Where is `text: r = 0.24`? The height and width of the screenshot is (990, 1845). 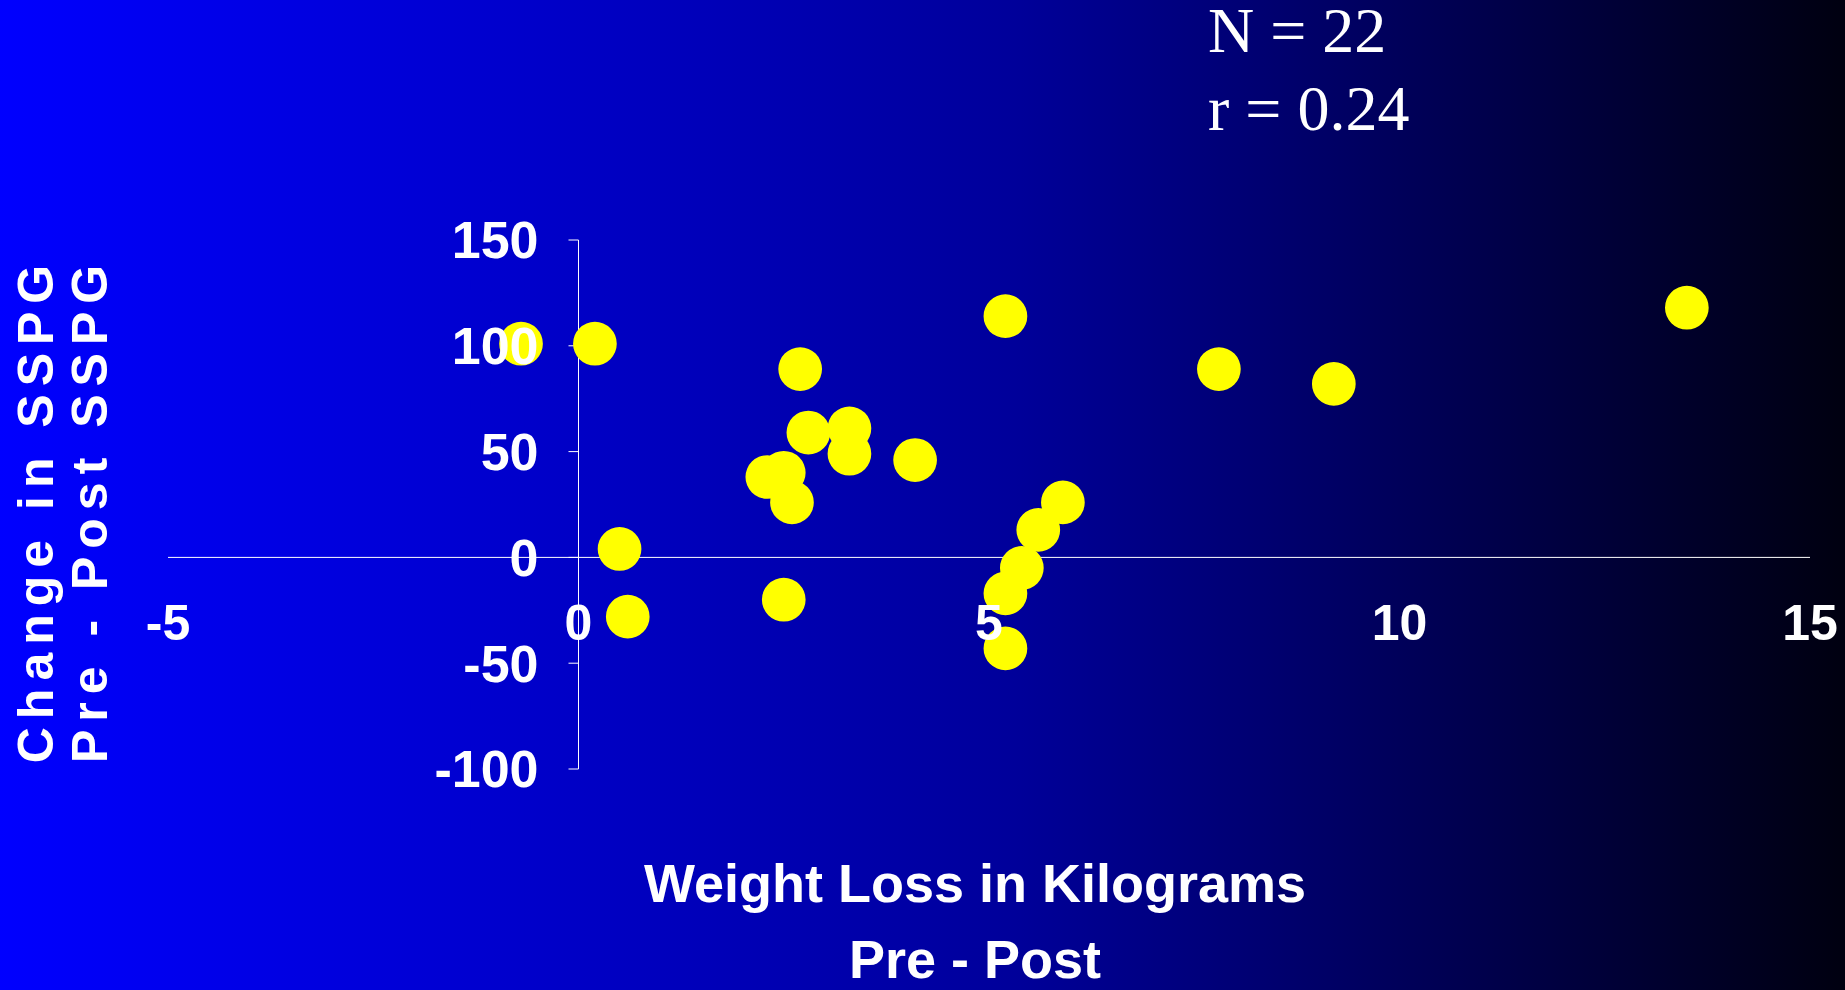 text: r = 0.24 is located at coordinates (1309, 108).